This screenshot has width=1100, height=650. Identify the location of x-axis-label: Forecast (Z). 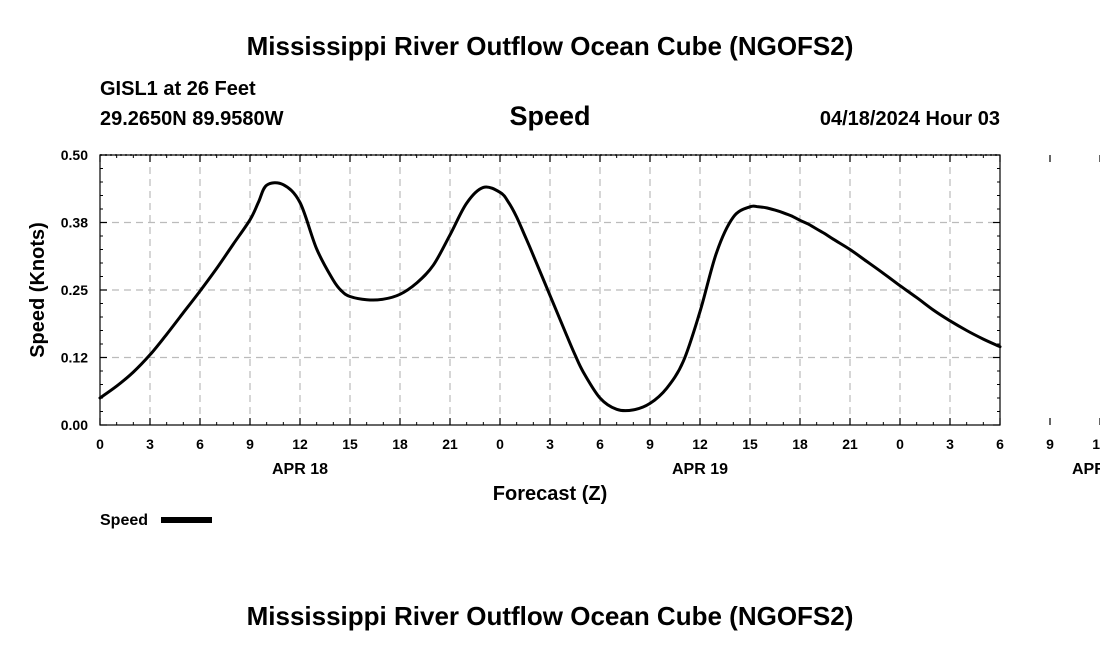
(550, 494).